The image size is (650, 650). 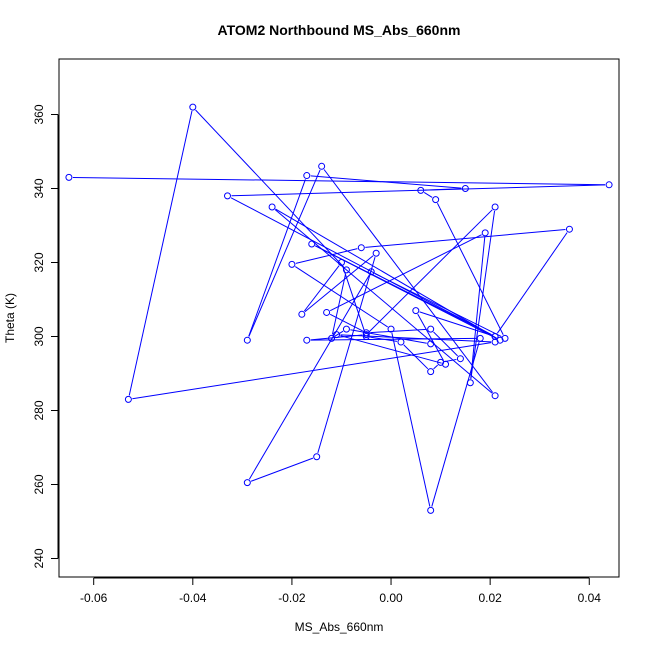 I want to click on y-tick-label: 260, so click(x=39, y=484).